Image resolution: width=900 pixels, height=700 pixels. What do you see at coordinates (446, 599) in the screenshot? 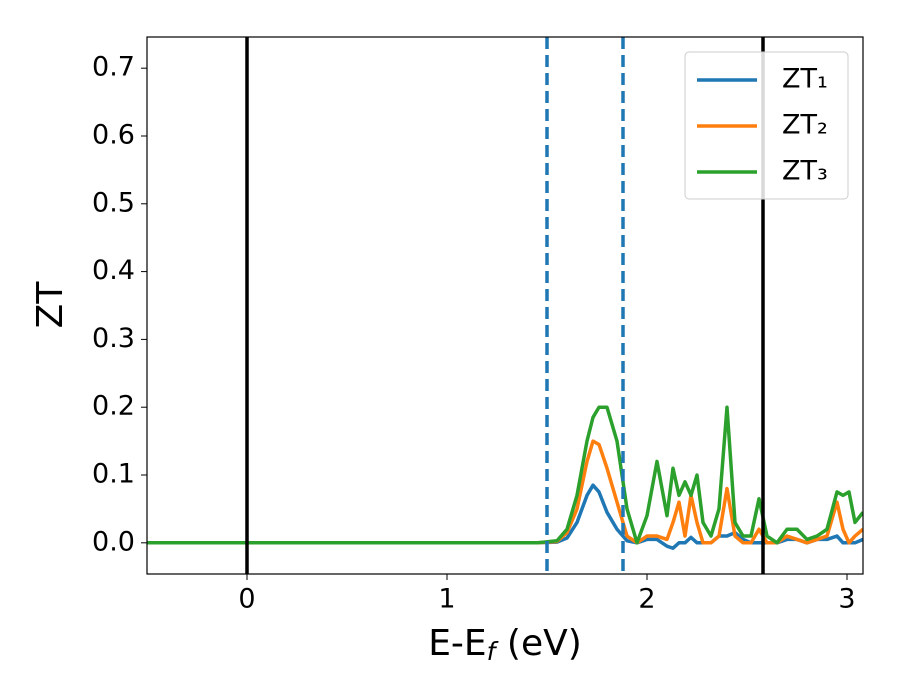
I see `x-tick-label: 1` at bounding box center [446, 599].